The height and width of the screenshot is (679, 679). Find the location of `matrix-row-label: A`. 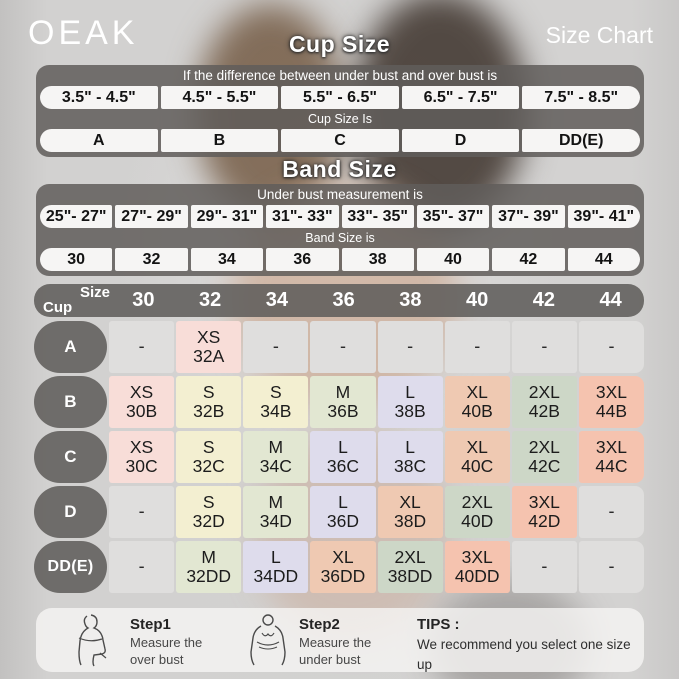

matrix-row-label: A is located at coordinates (70, 347).